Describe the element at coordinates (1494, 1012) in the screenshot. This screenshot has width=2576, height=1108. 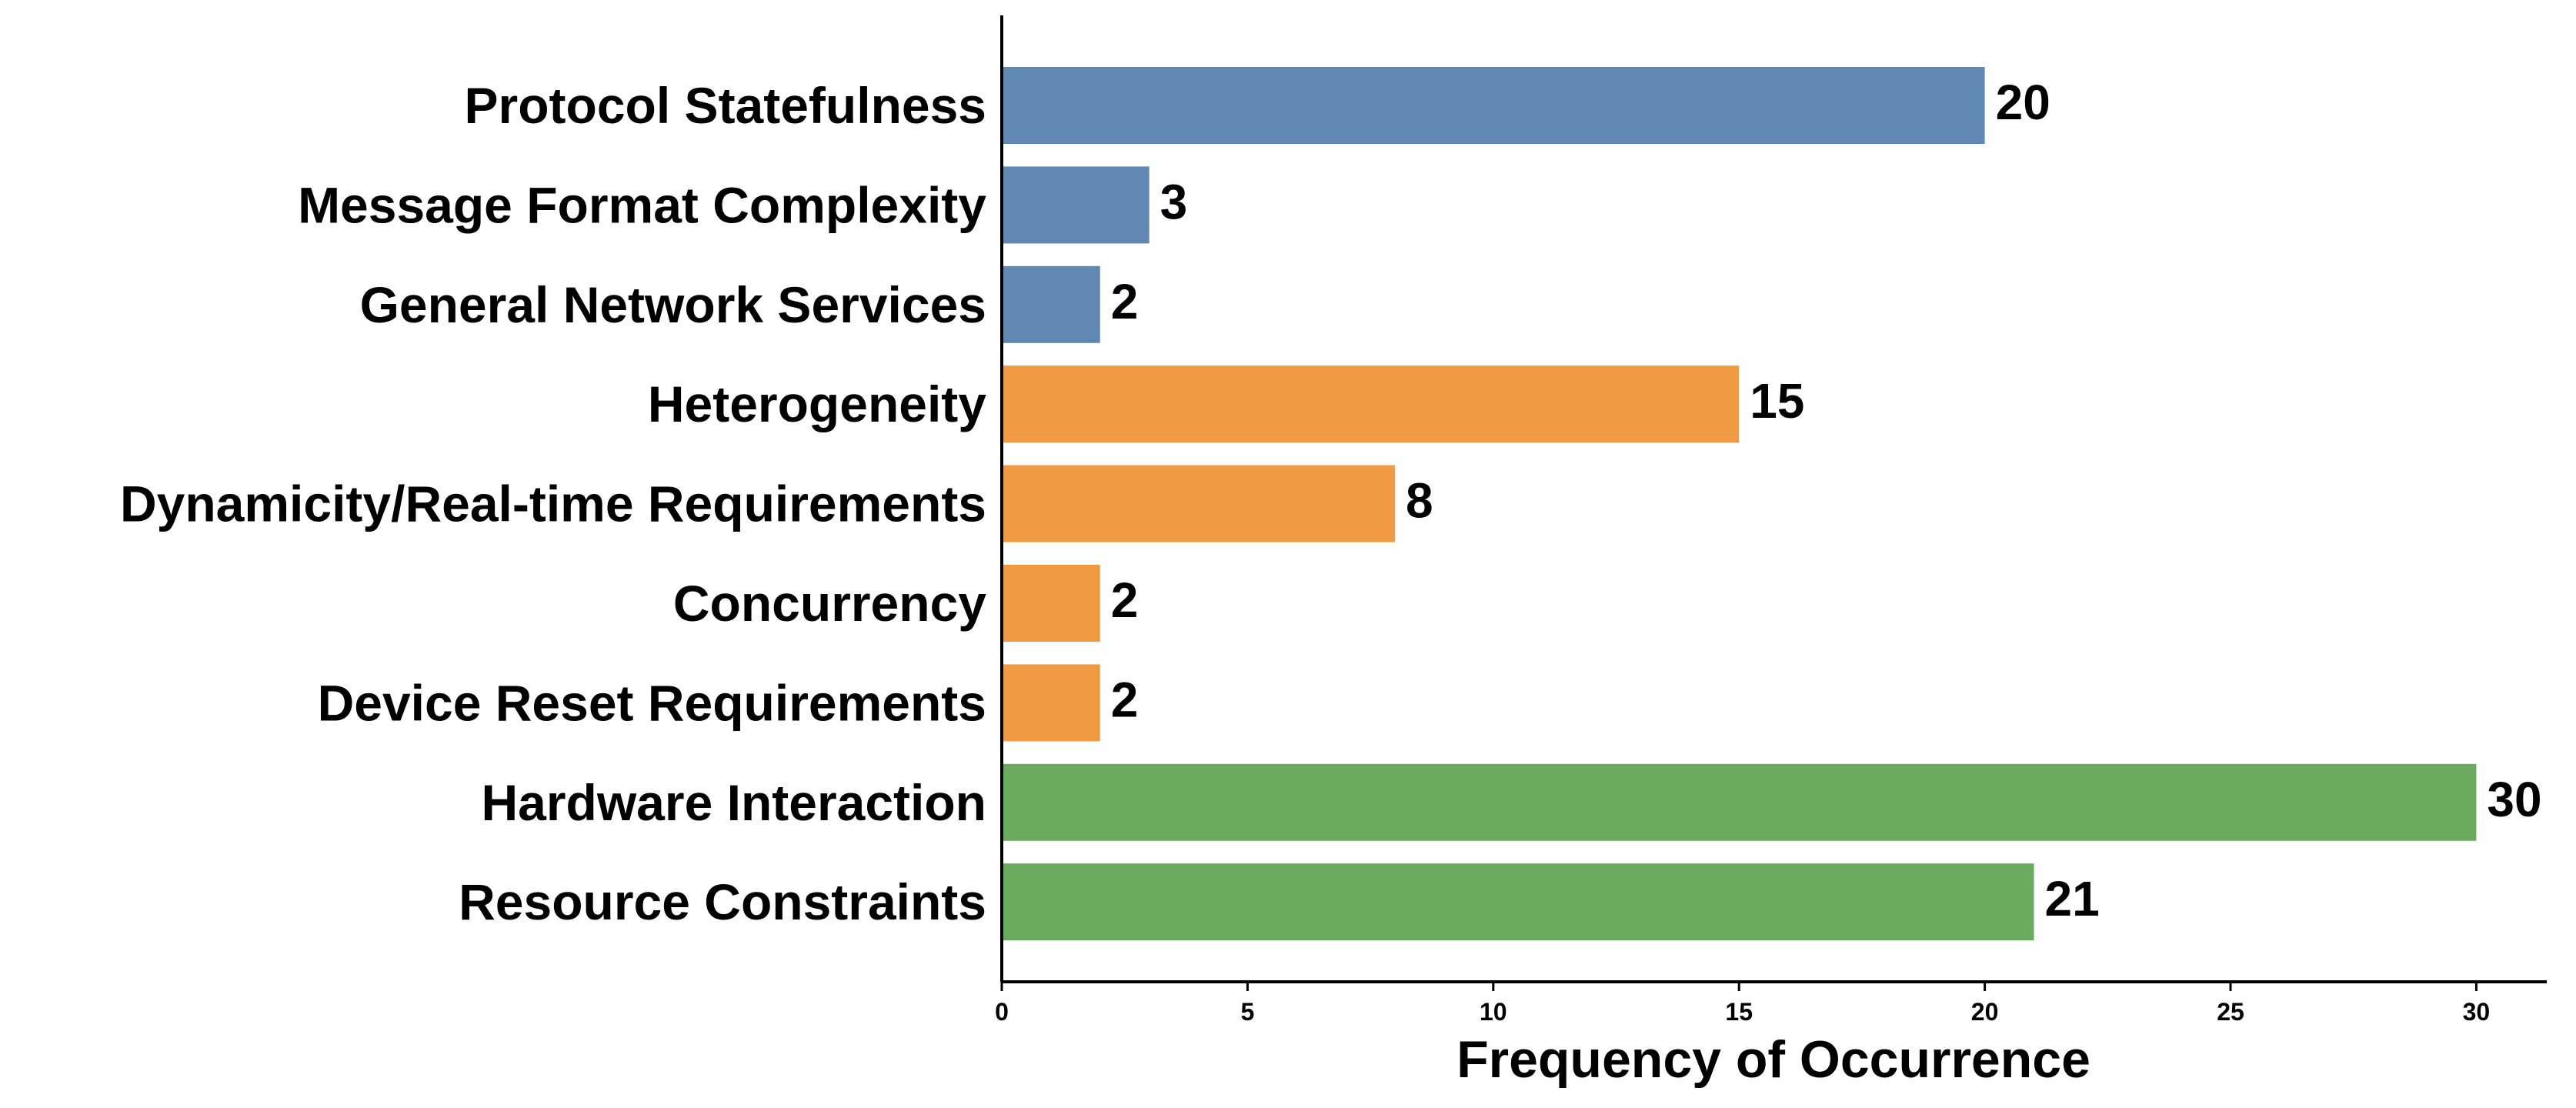
I see `x-tick-label: 10` at that location.